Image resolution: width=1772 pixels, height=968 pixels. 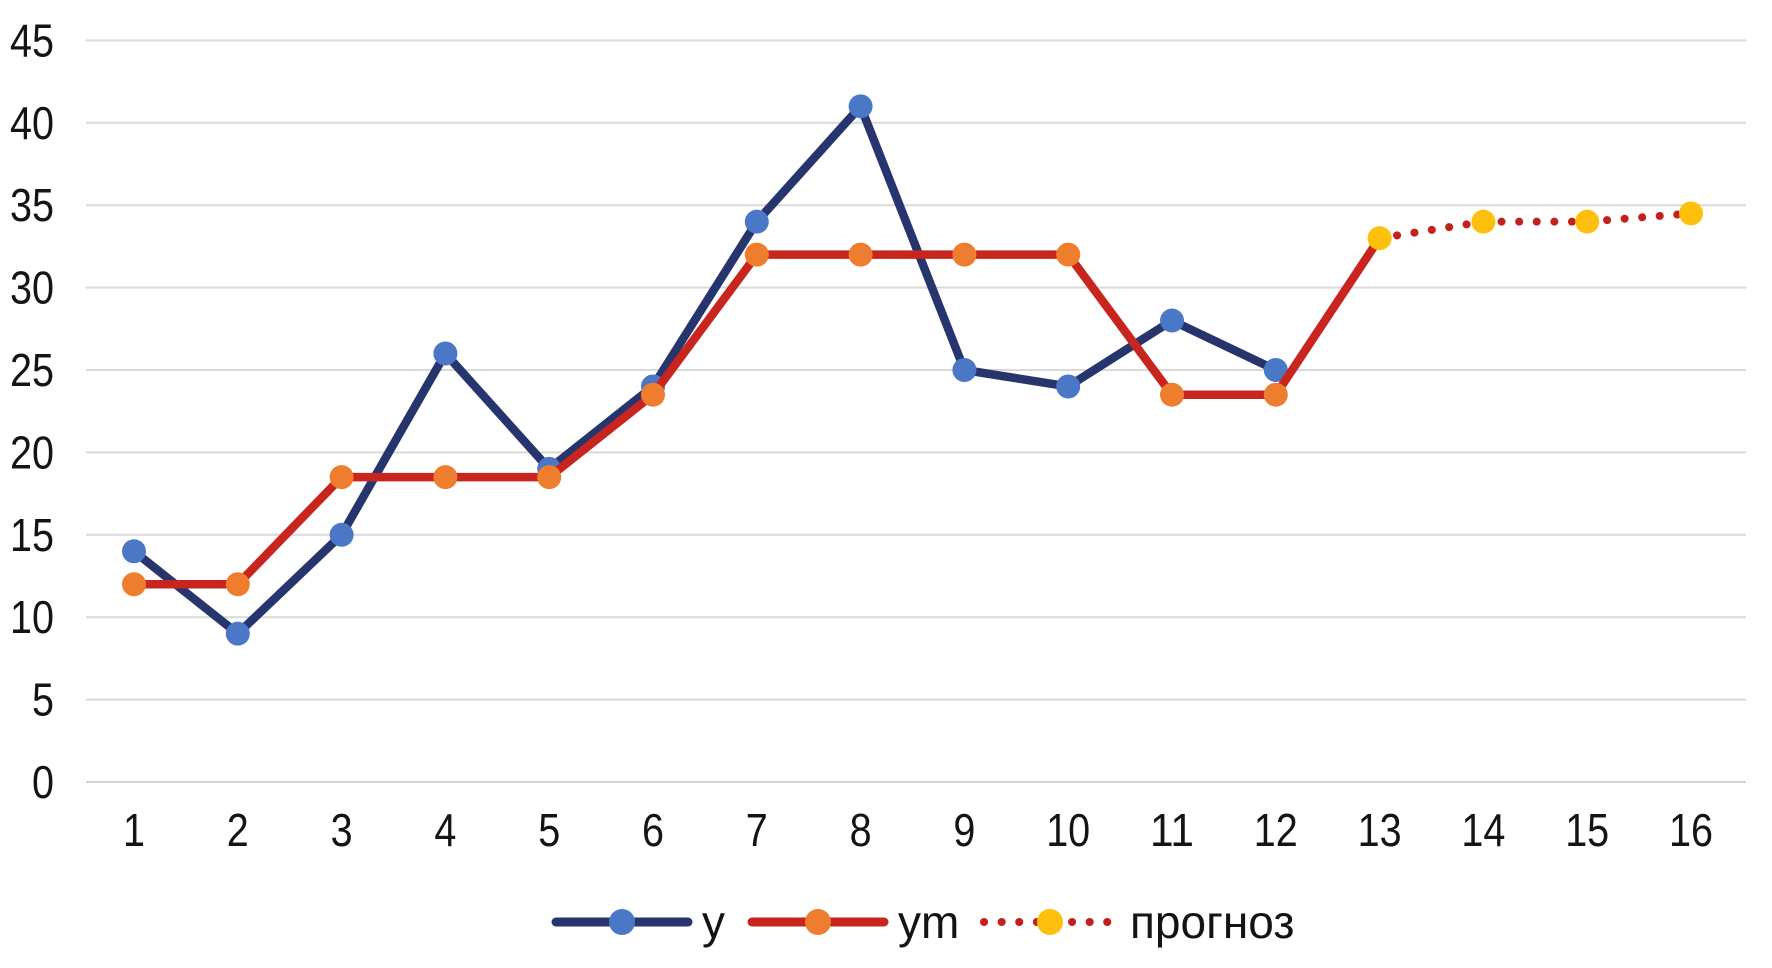 What do you see at coordinates (1212, 922) in the screenshot?
I see `legend-label-forecast: прогноз` at bounding box center [1212, 922].